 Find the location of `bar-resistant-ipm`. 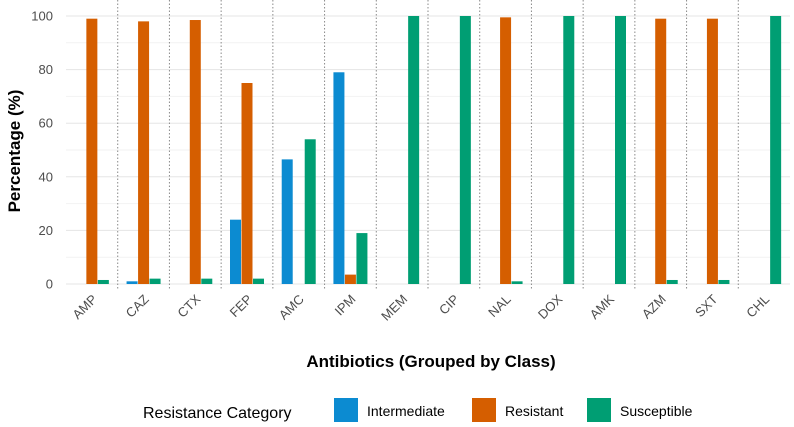

bar-resistant-ipm is located at coordinates (350, 279).